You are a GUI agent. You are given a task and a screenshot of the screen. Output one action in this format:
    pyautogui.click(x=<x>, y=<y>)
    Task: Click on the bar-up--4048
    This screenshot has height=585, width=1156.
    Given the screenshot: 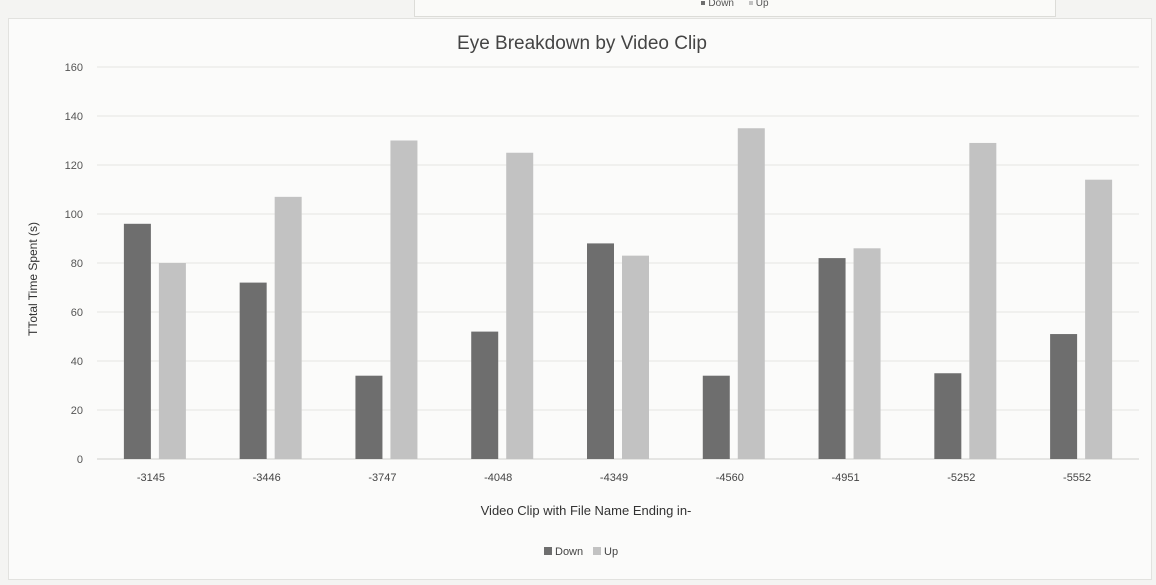 What is the action you would take?
    pyautogui.click(x=520, y=305)
    